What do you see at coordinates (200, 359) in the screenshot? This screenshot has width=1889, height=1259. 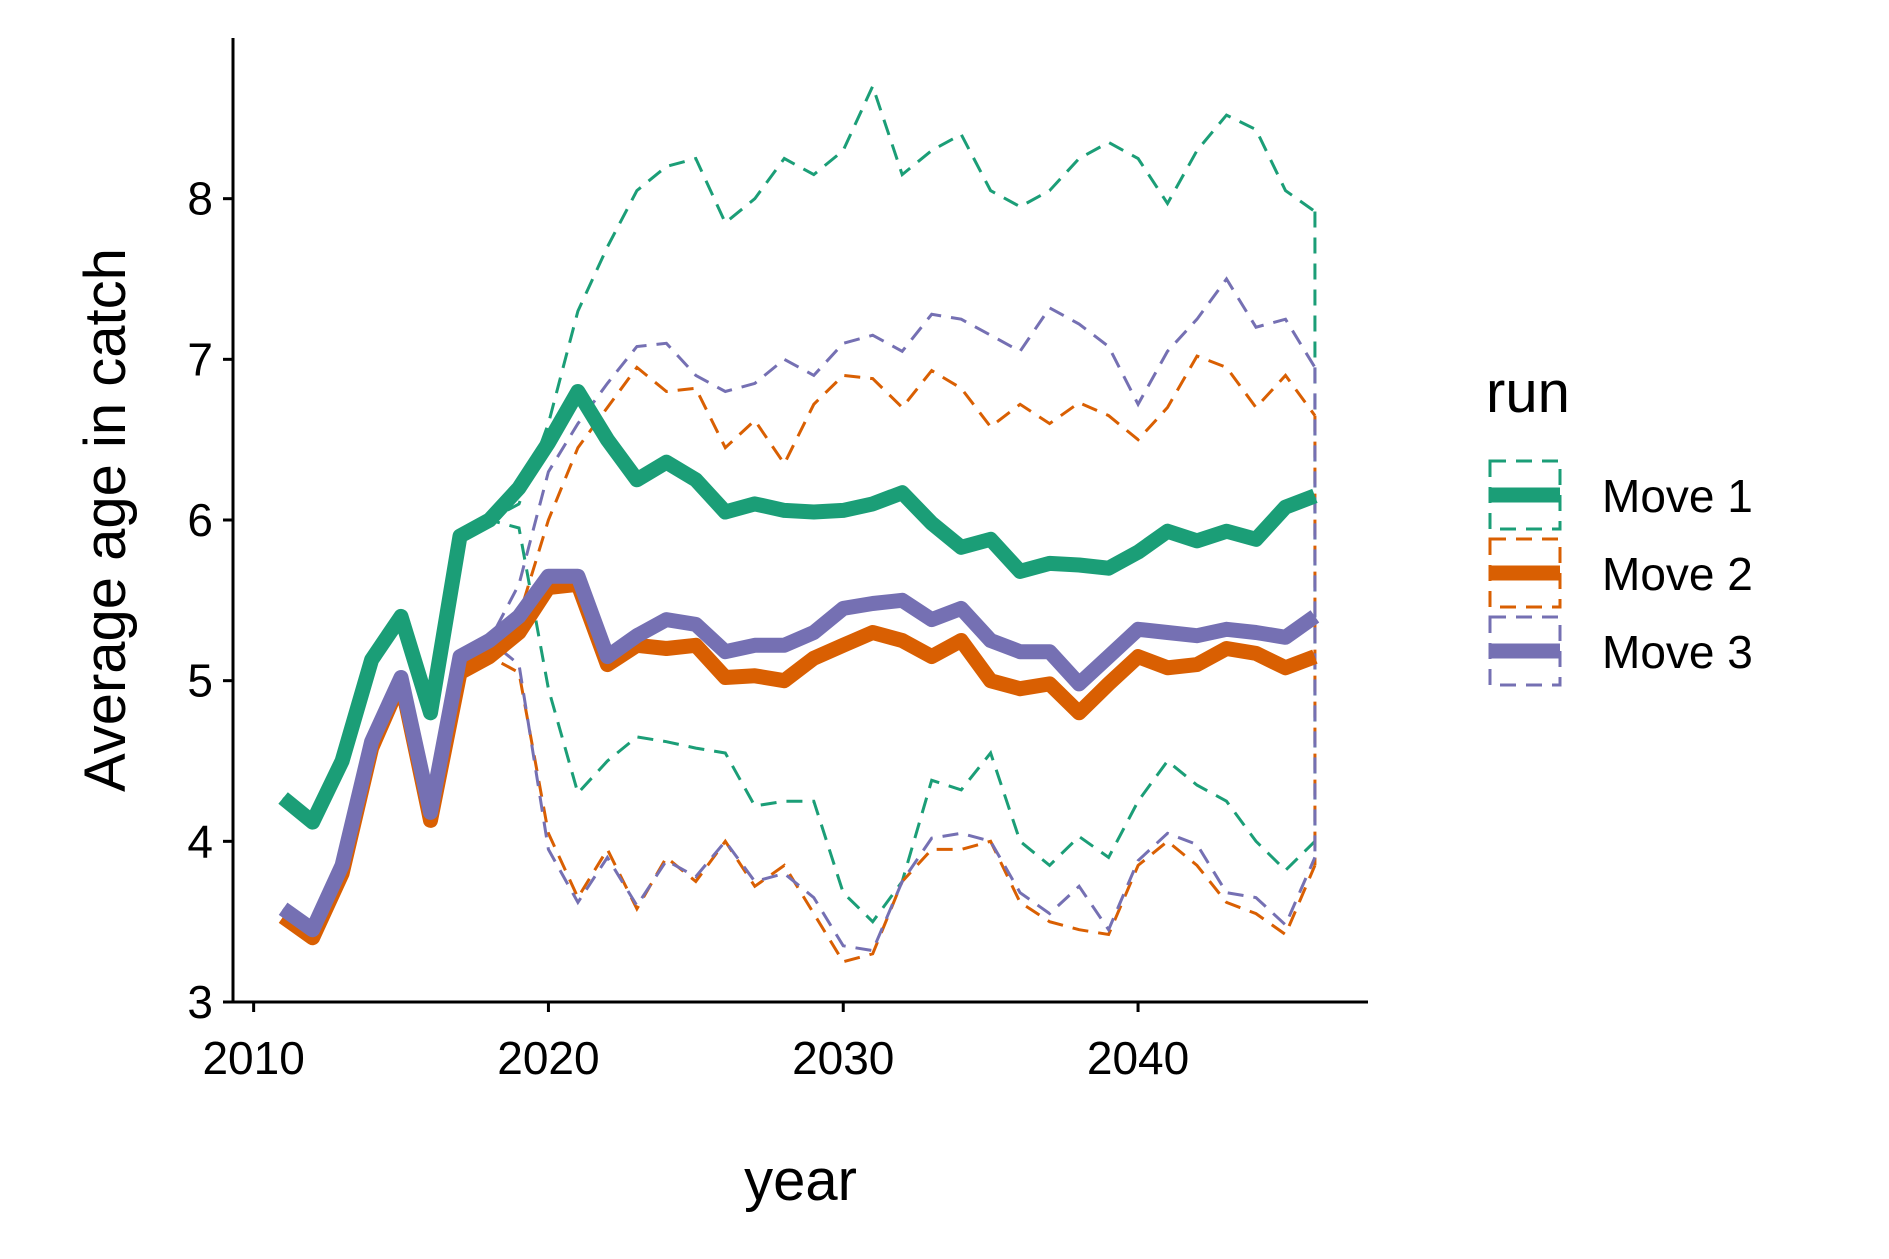 I see `y-tick-label: 7` at bounding box center [200, 359].